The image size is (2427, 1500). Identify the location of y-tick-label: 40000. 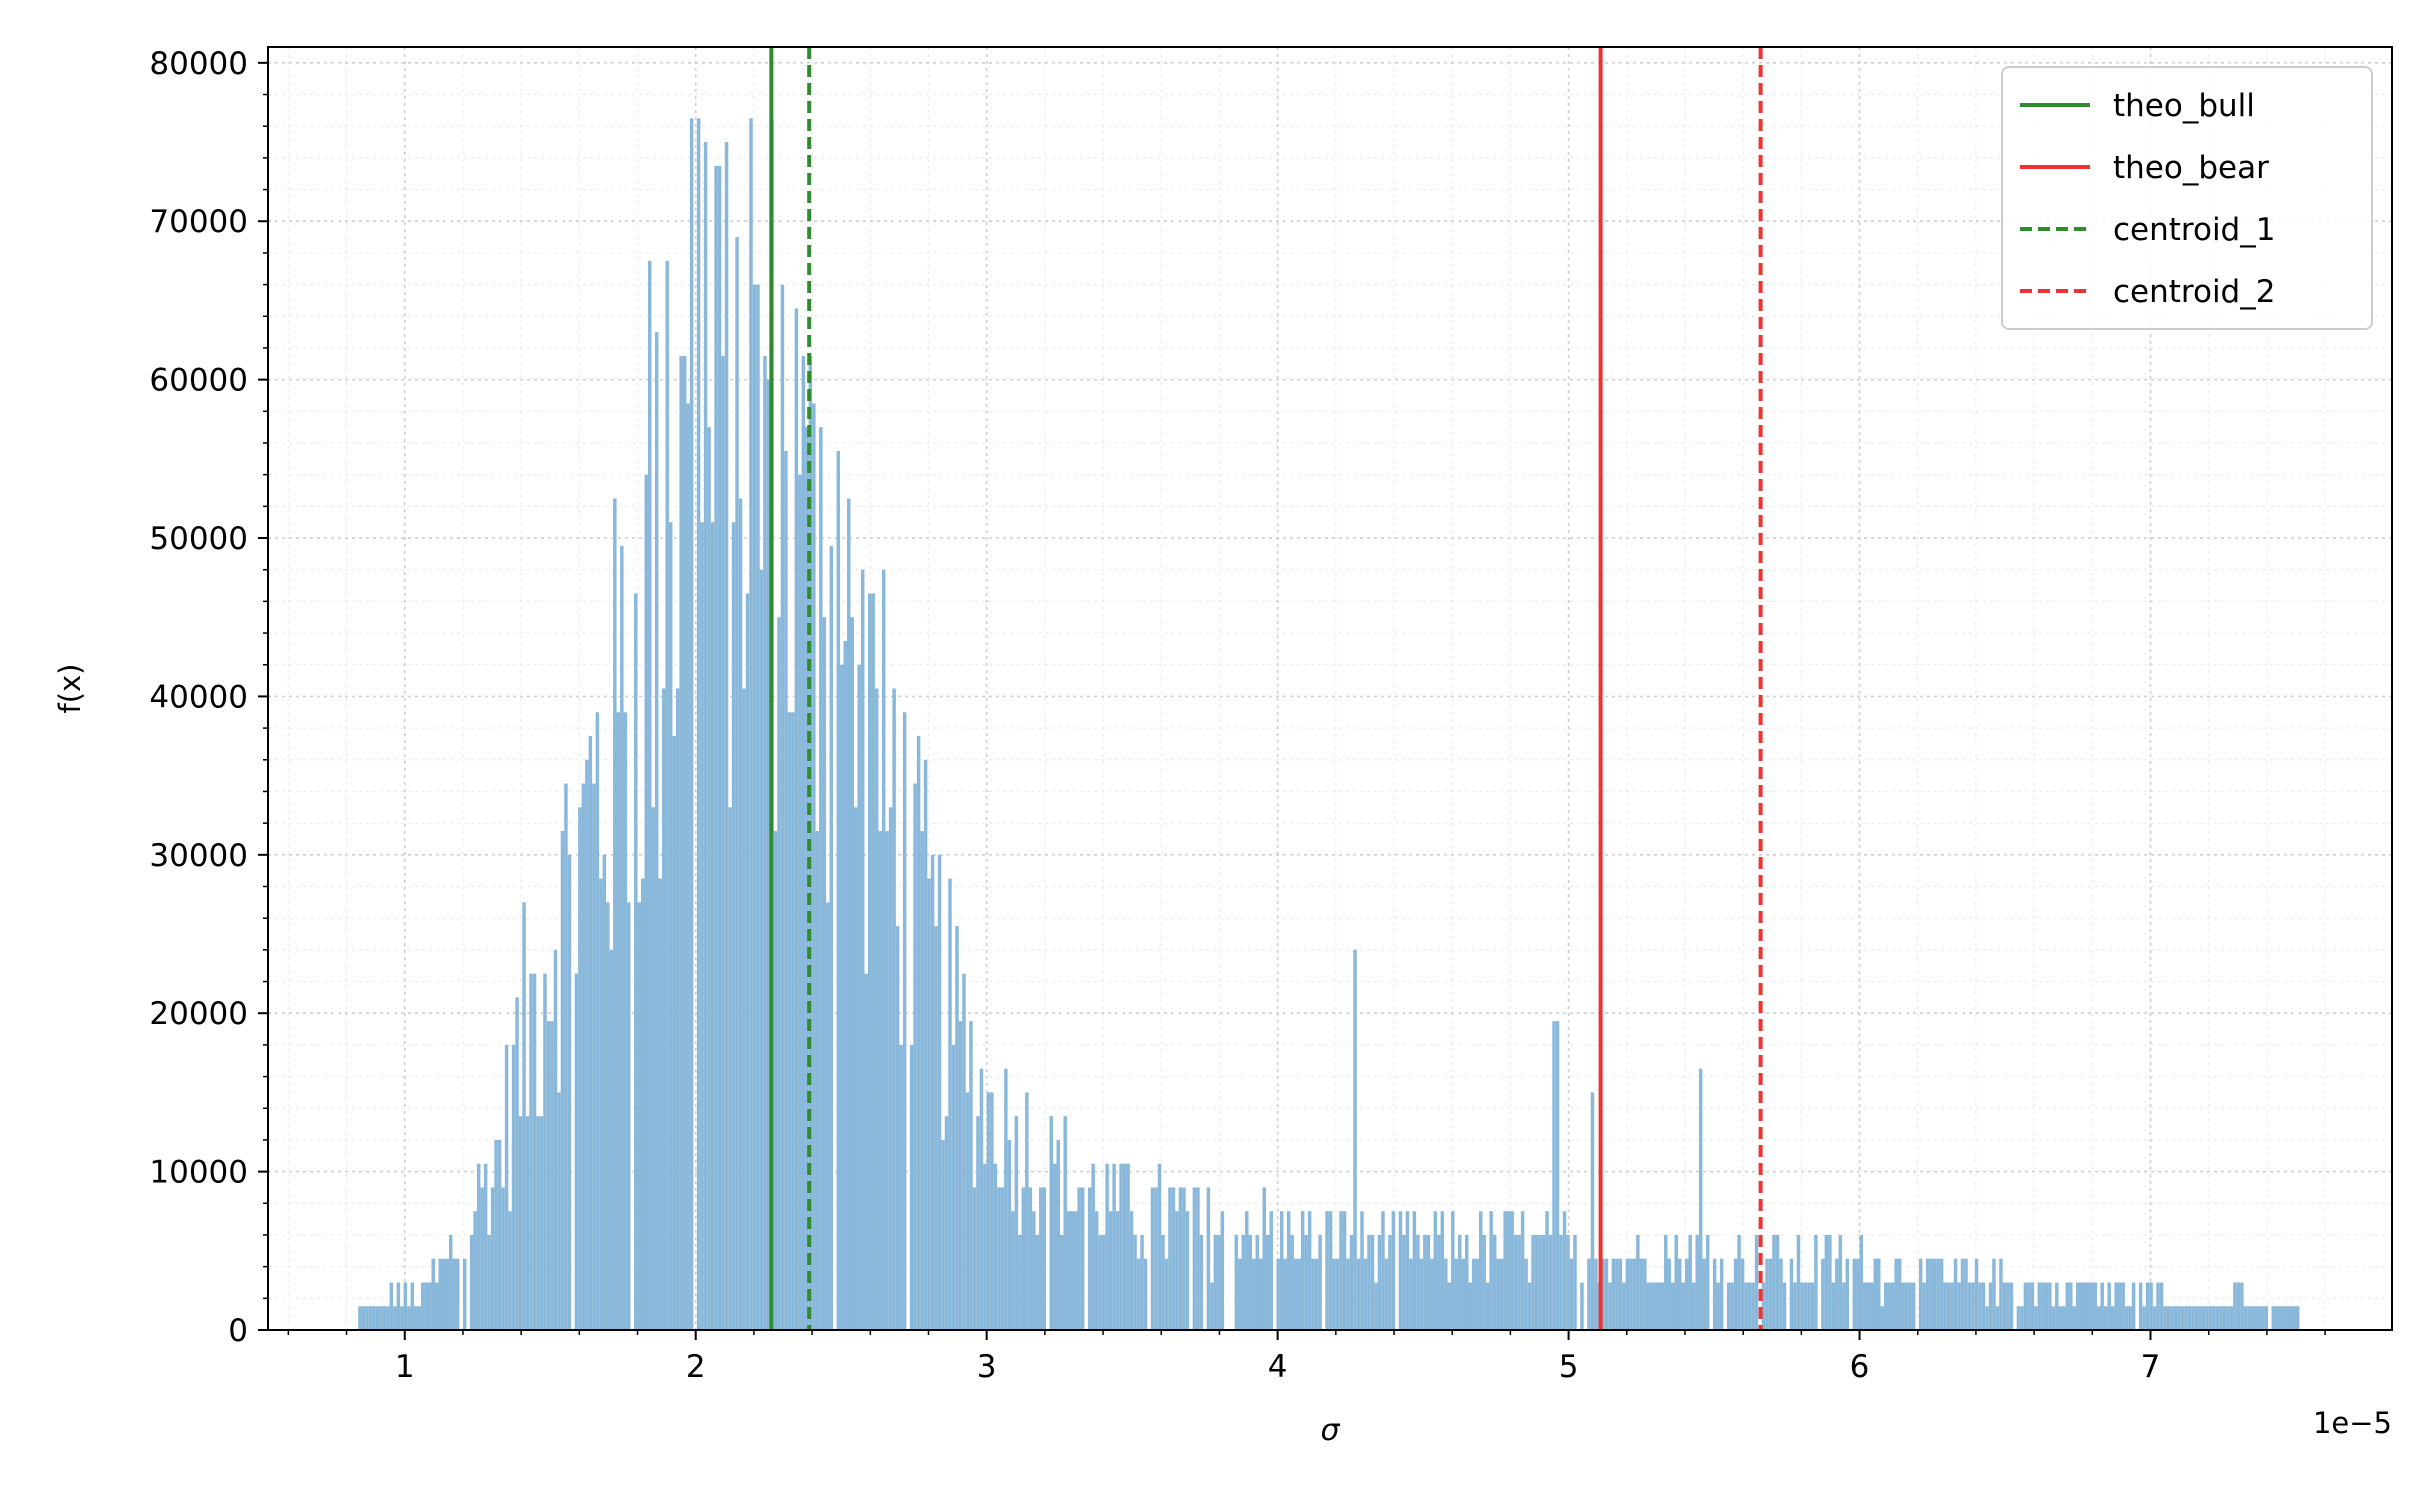
(198, 697).